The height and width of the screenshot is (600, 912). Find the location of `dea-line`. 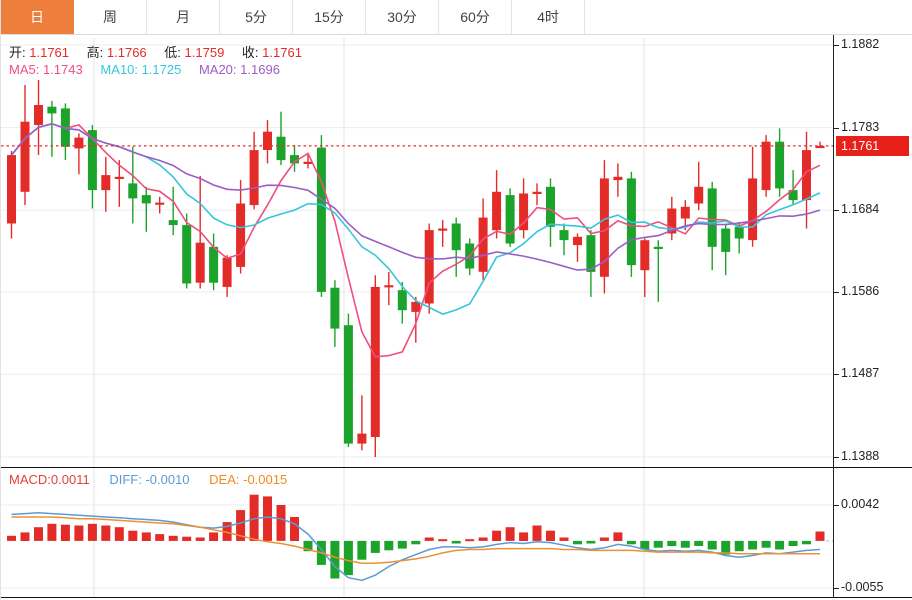

dea-line is located at coordinates (415, 540).